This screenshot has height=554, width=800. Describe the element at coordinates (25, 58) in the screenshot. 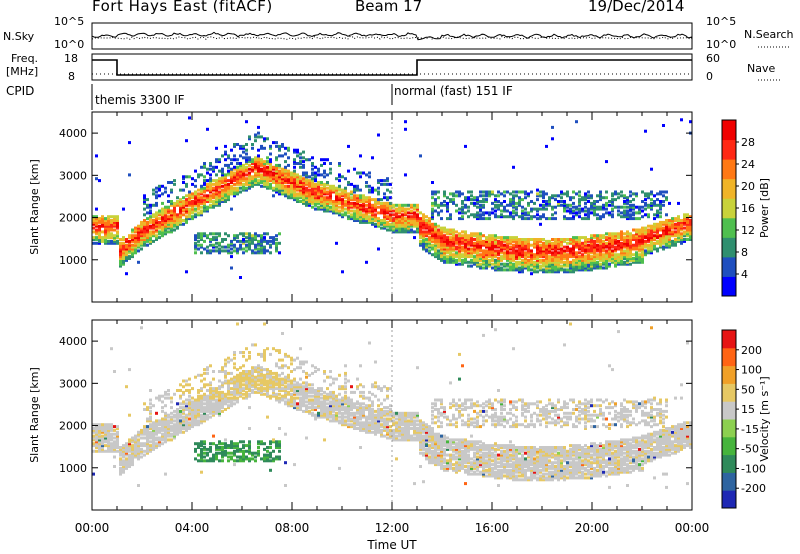

I see `freq-label-line1: Freq.` at that location.